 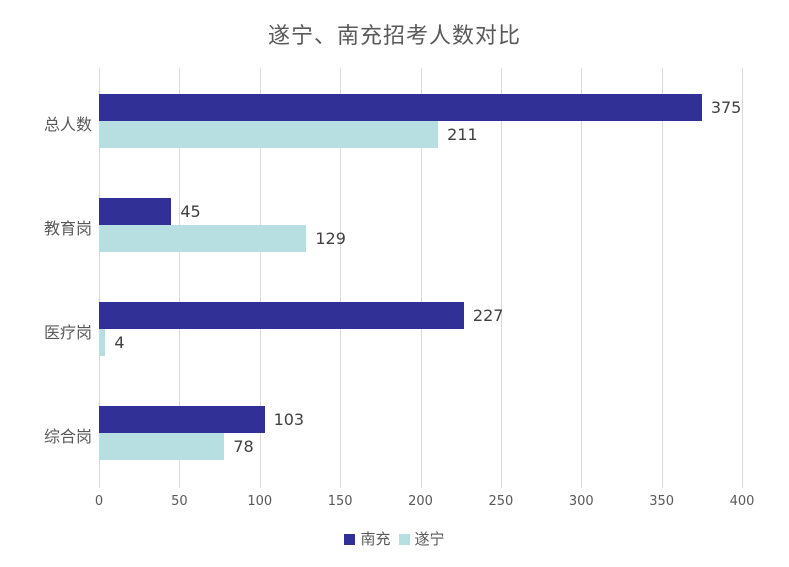 I want to click on legend-swatch-nanchong, so click(x=350, y=539).